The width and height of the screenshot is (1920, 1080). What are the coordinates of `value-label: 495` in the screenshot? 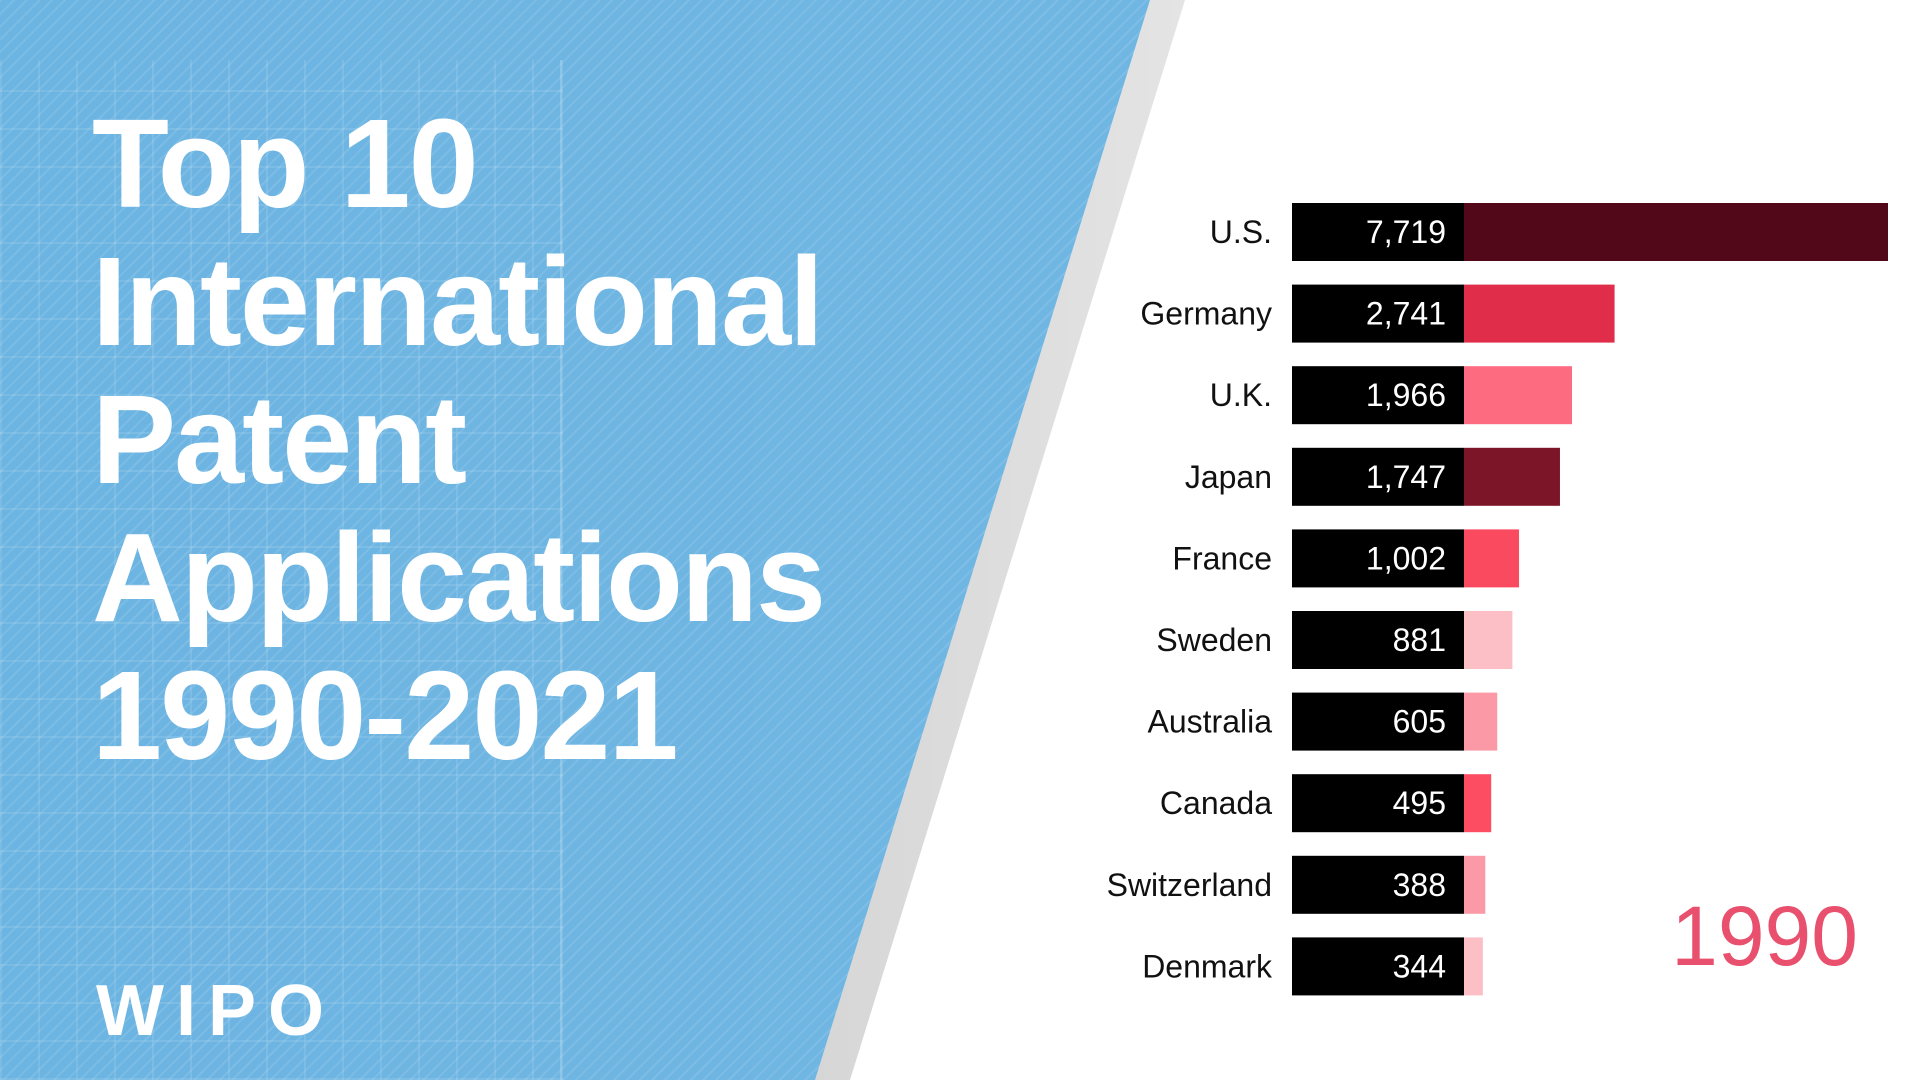 It's located at (1419, 803).